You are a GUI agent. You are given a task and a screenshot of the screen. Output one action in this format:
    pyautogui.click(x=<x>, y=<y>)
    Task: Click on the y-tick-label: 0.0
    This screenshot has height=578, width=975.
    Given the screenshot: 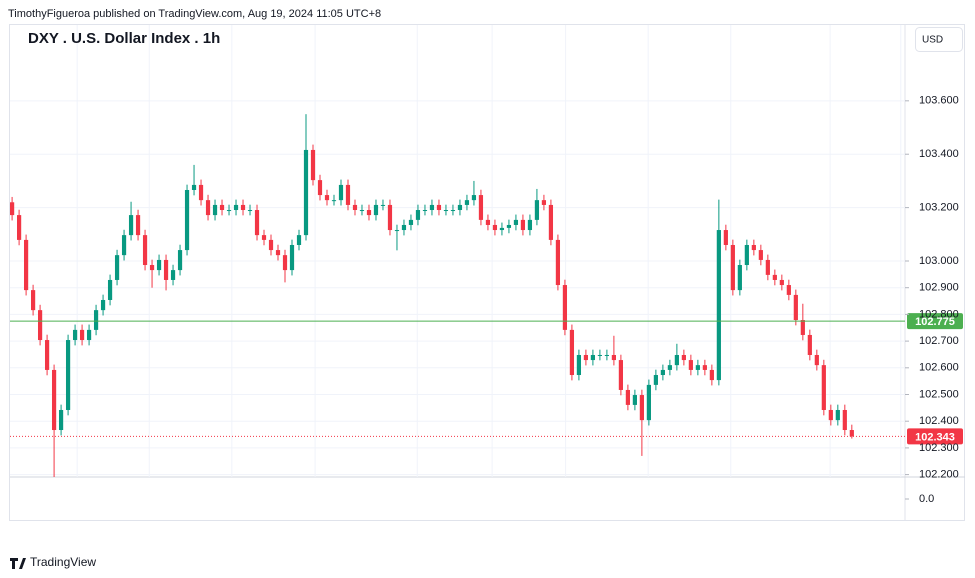 What is the action you would take?
    pyautogui.click(x=926, y=499)
    